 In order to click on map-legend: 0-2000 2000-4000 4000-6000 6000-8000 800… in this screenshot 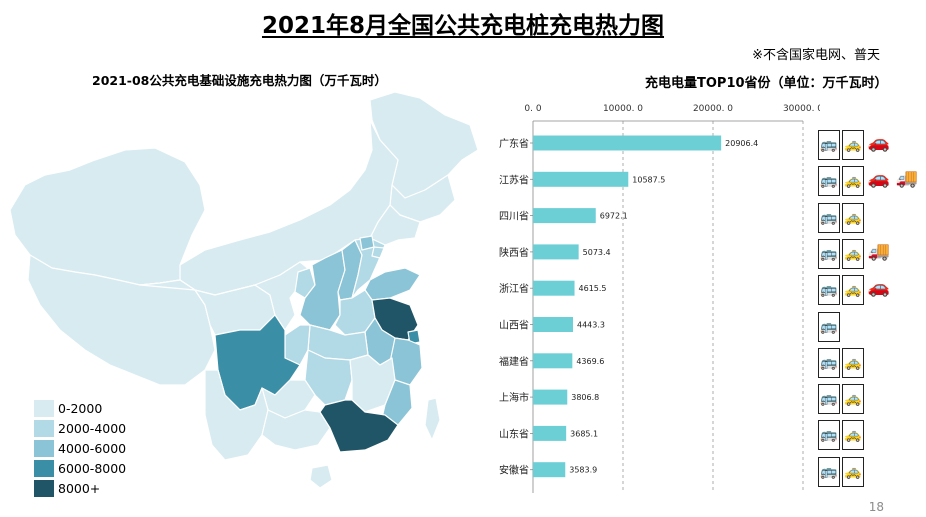, I will do `click(80, 448)`.